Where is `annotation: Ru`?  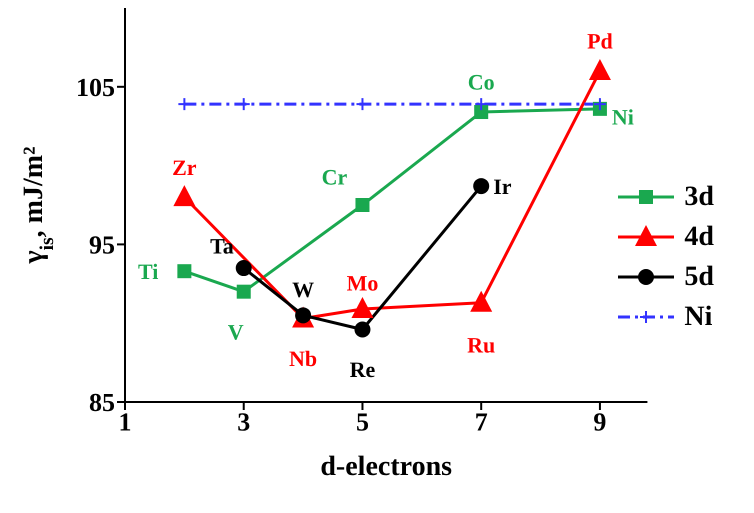 annotation: Ru is located at coordinates (481, 345).